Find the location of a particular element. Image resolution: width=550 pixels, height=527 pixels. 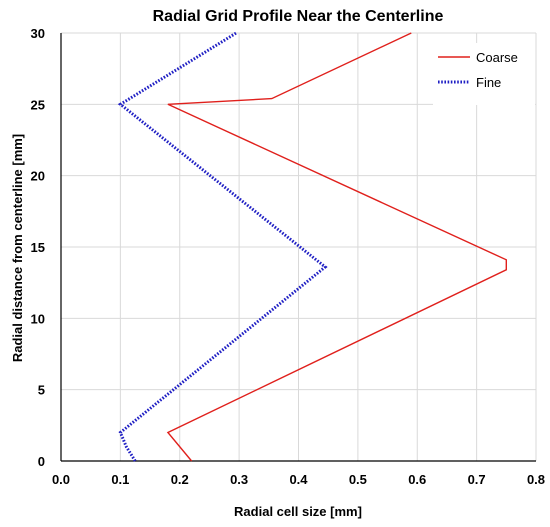

x-tick-label: 0.4 is located at coordinates (298, 479).